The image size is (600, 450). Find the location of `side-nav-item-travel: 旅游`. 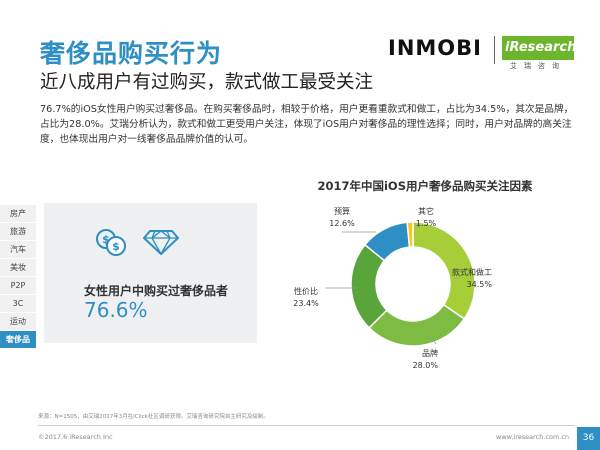

side-nav-item-travel: 旅游 is located at coordinates (18, 231).